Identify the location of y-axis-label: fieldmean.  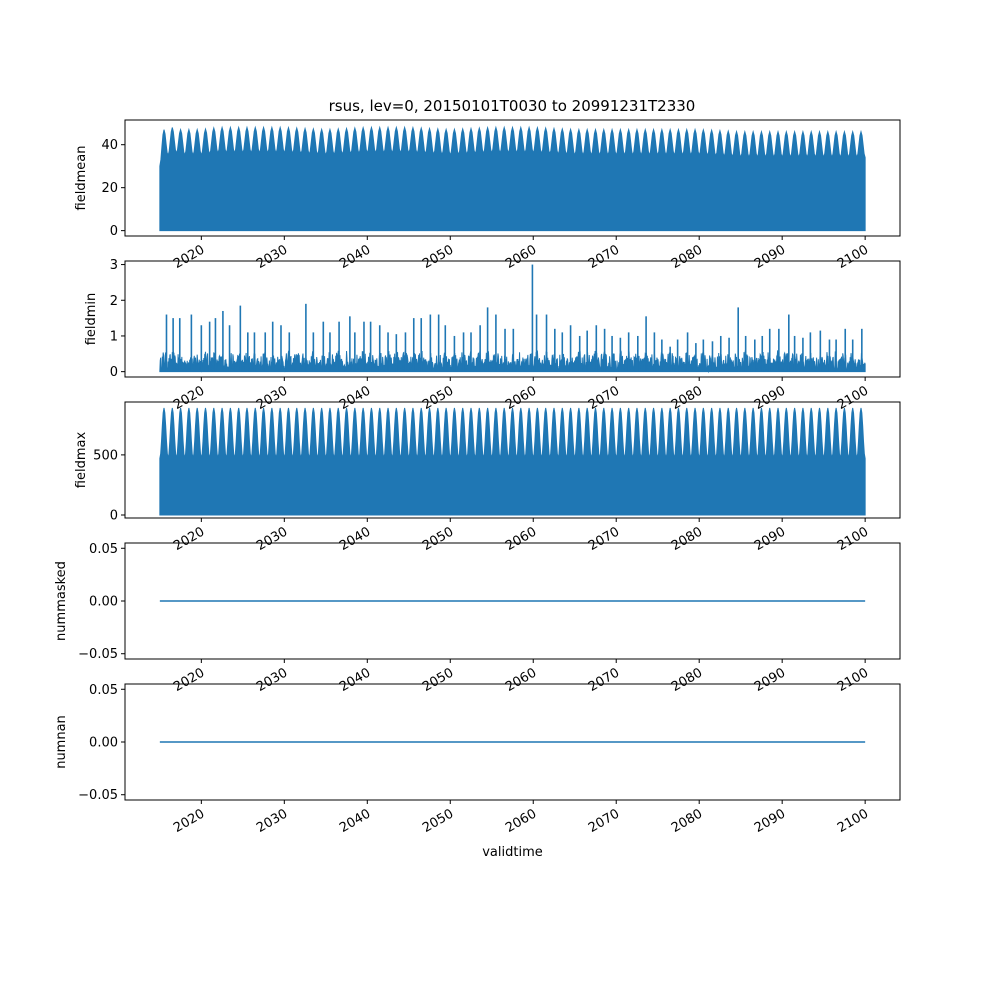
(81, 178).